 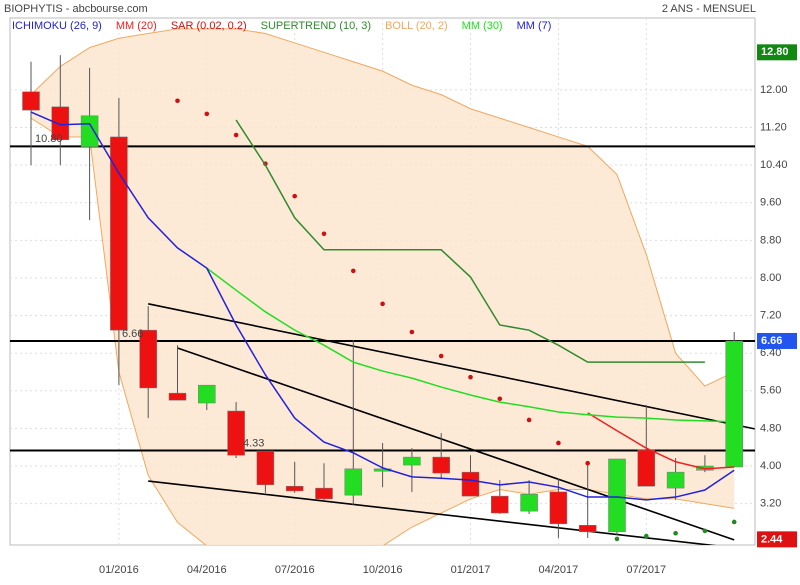 I want to click on y-tick-label: 10.40, so click(x=774, y=165).